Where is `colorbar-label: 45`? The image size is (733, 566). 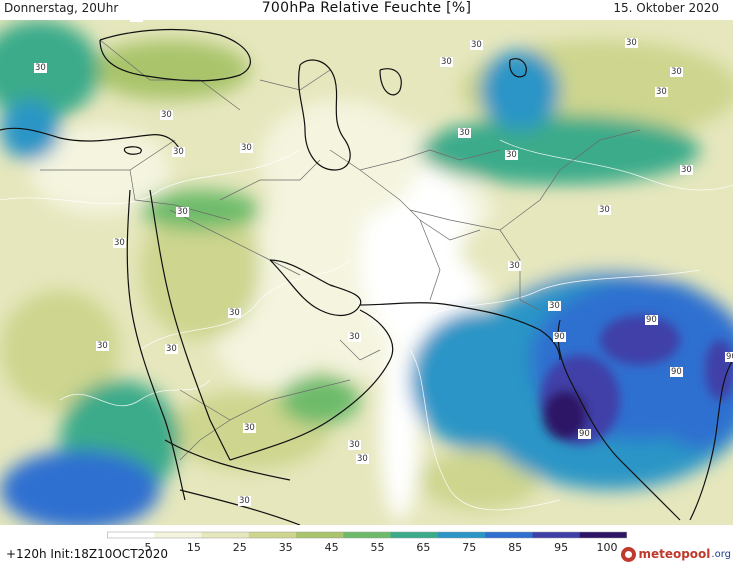
colorbar-label: 45 is located at coordinates (331, 547).